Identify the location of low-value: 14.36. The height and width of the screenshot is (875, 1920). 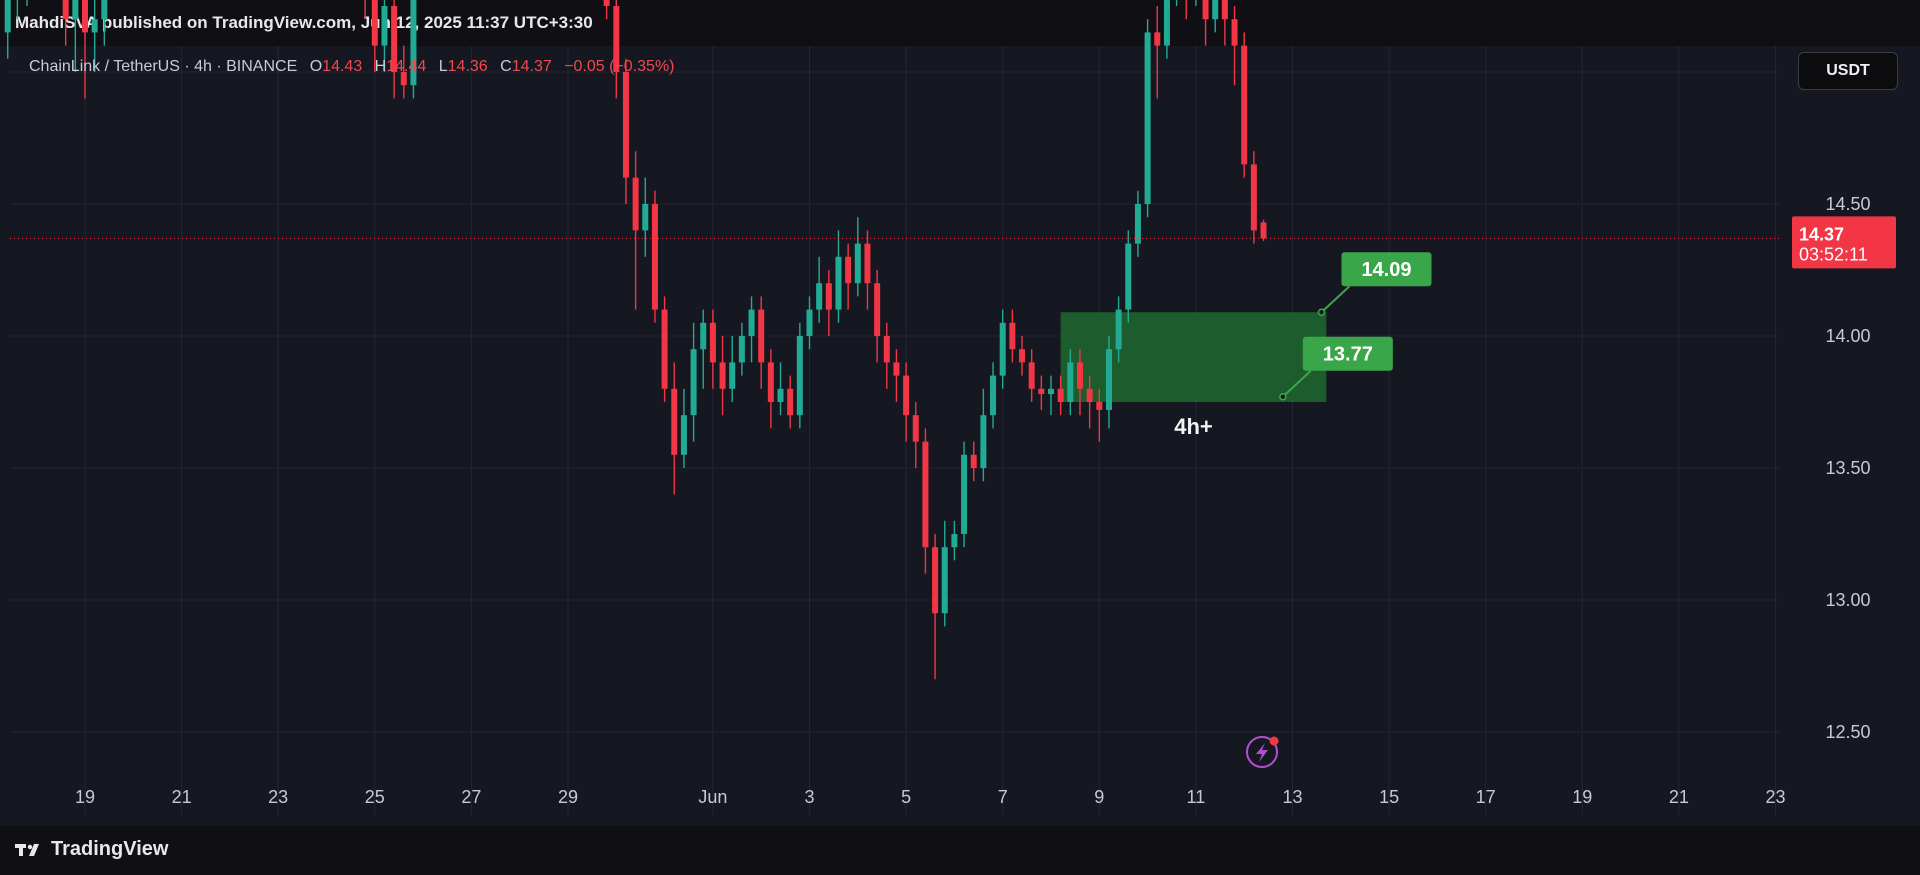
(467, 66).